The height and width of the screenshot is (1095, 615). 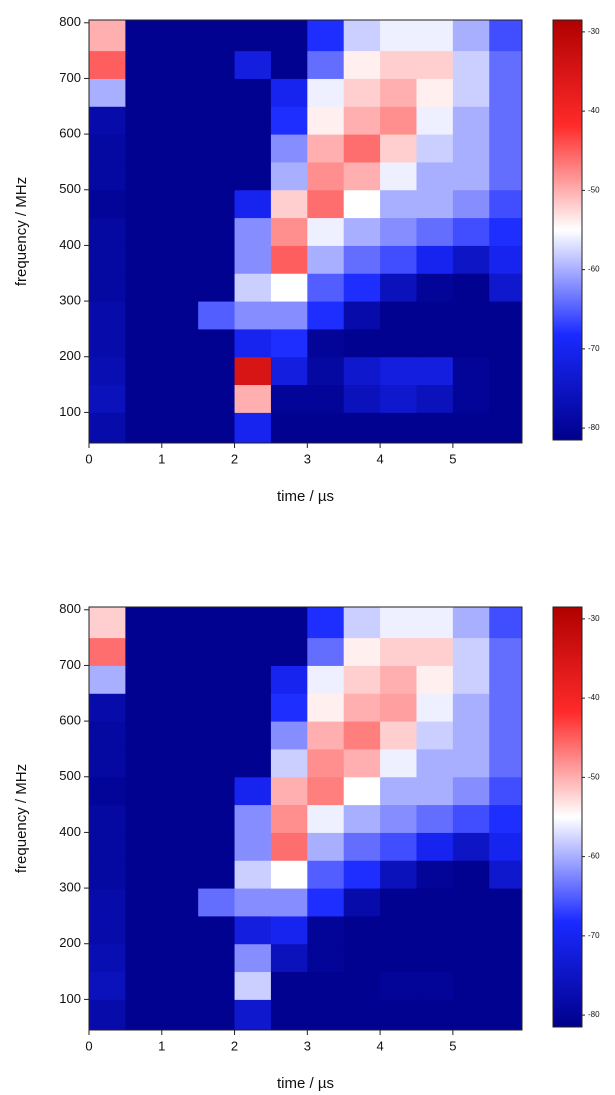 What do you see at coordinates (594, 427) in the screenshot?
I see `colorbar-tick-label: -80` at bounding box center [594, 427].